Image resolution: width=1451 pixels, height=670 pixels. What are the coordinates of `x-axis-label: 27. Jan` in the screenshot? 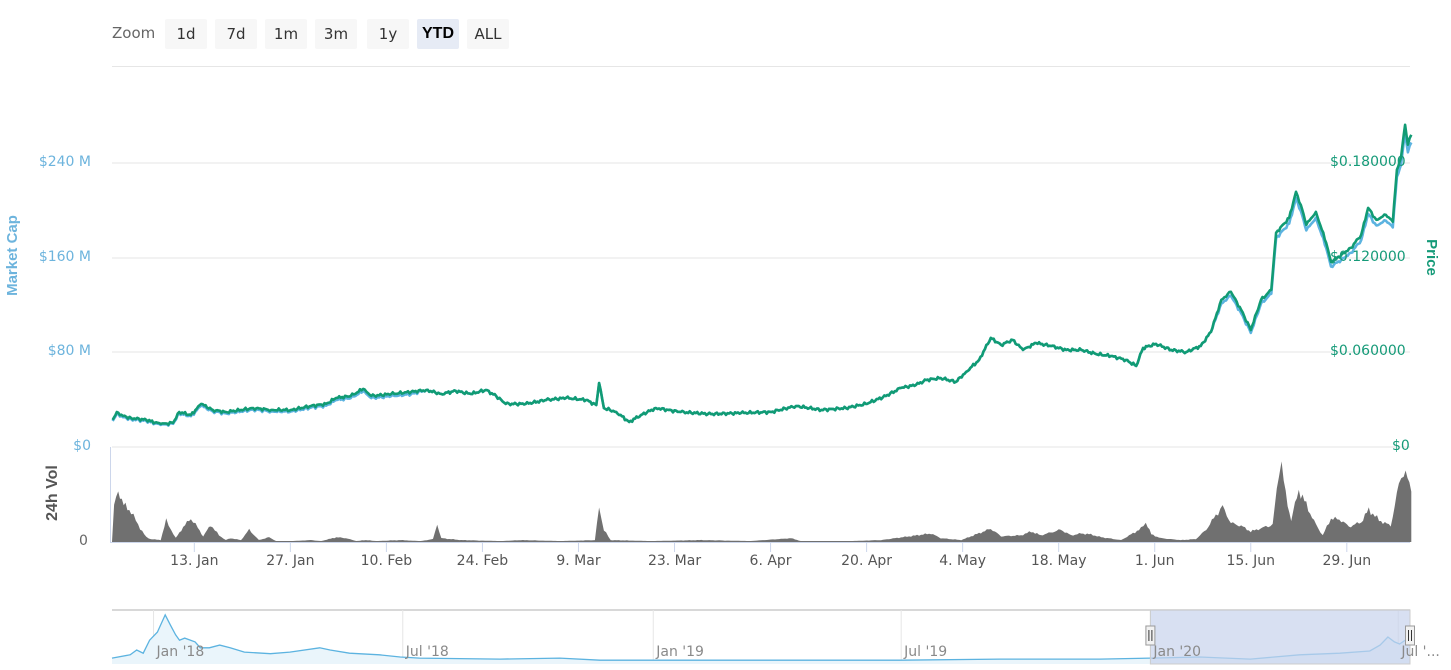 It's located at (290, 561).